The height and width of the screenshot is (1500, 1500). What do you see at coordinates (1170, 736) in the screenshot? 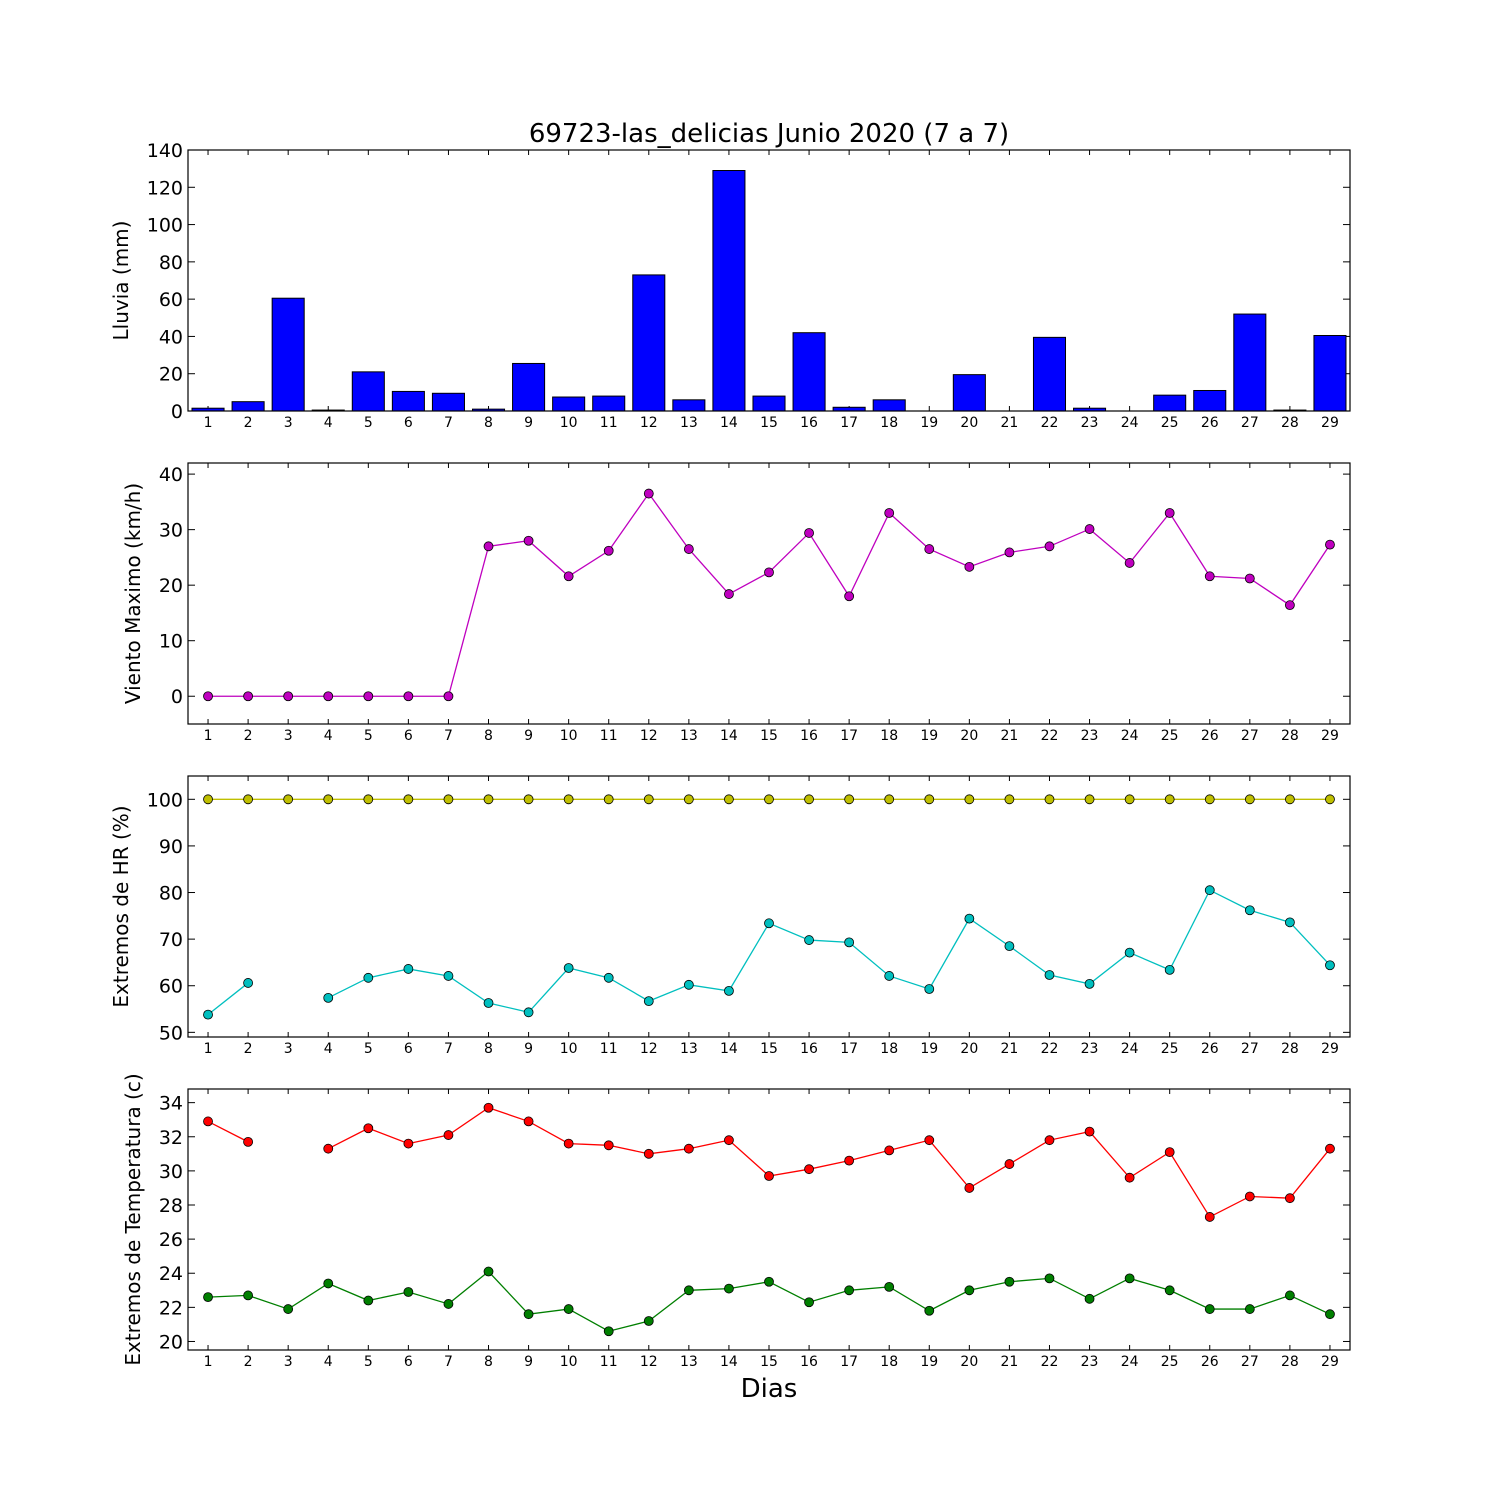
I see `x-tick-label: 25` at bounding box center [1170, 736].